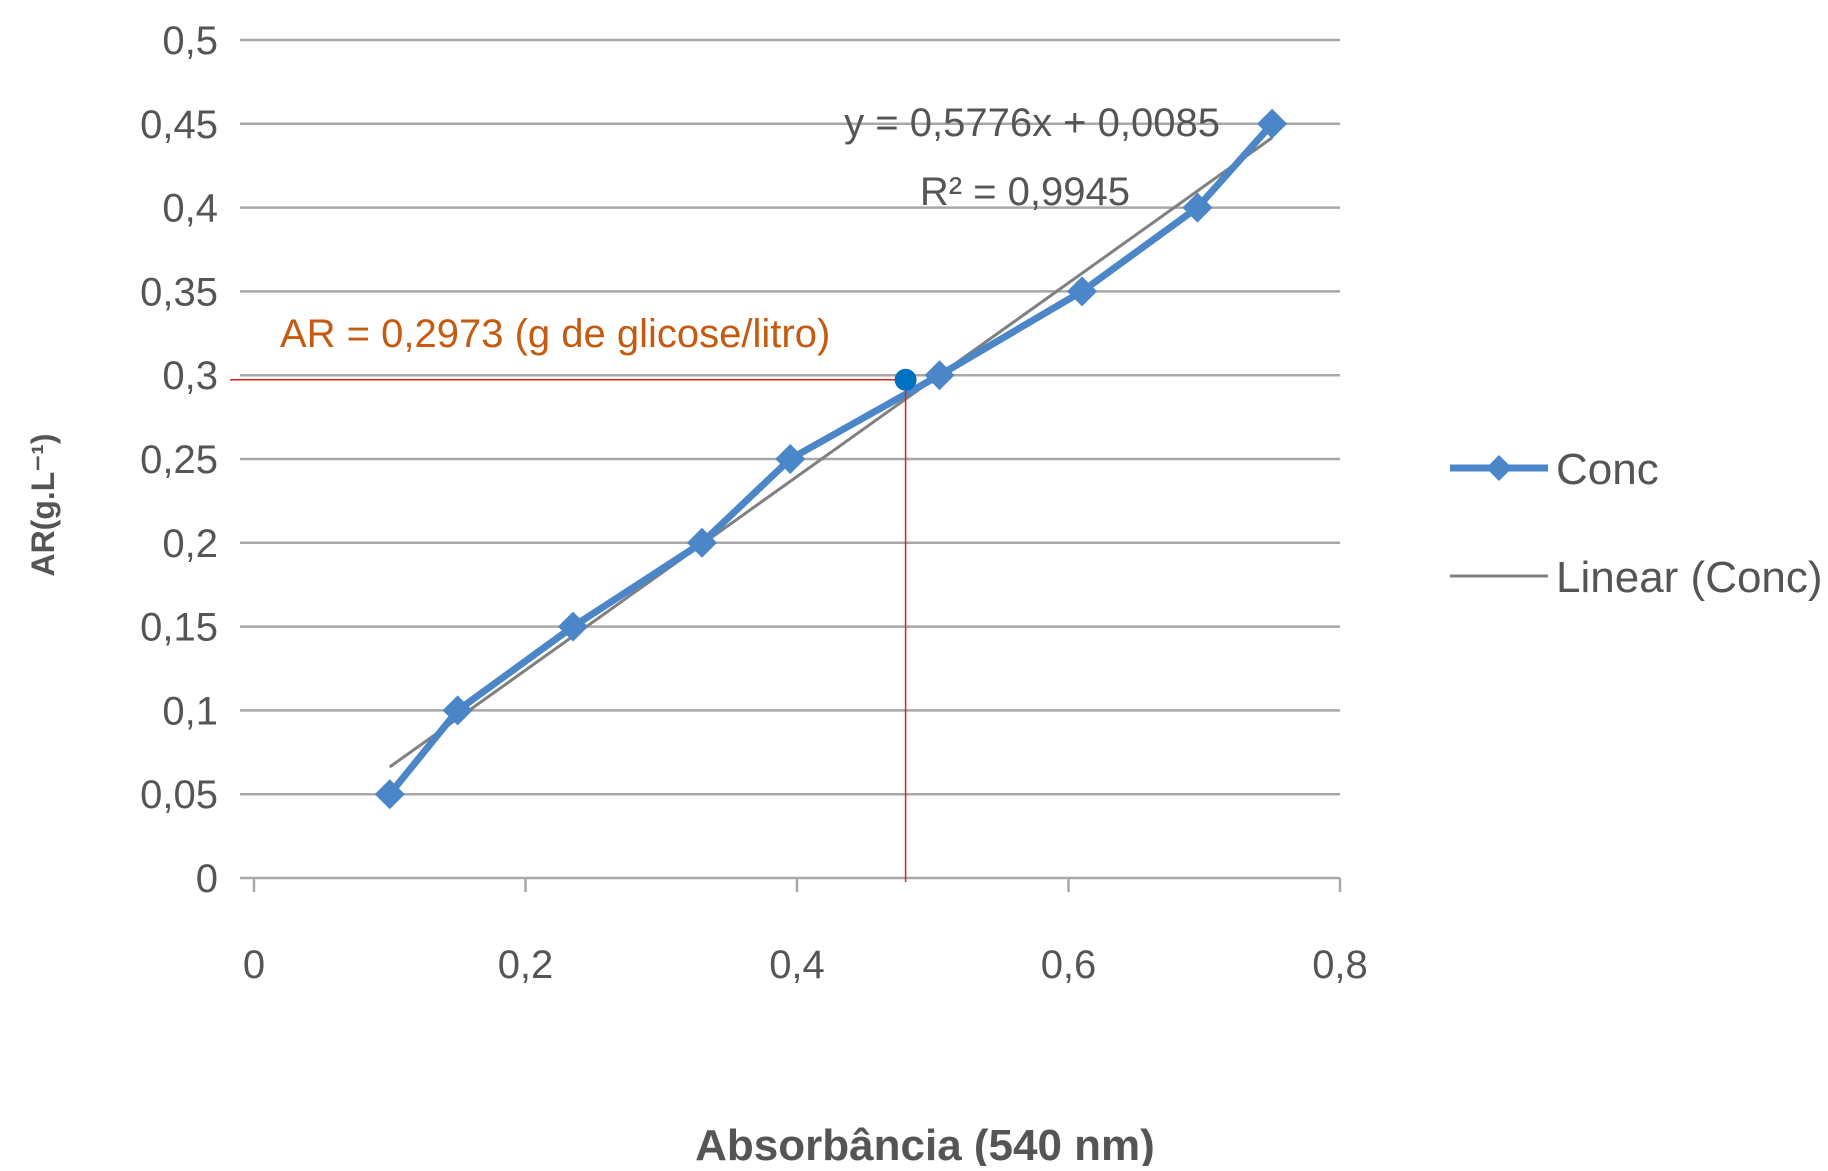 This screenshot has width=1828, height=1171. I want to click on y-tick-label: 0,15, so click(179, 628).